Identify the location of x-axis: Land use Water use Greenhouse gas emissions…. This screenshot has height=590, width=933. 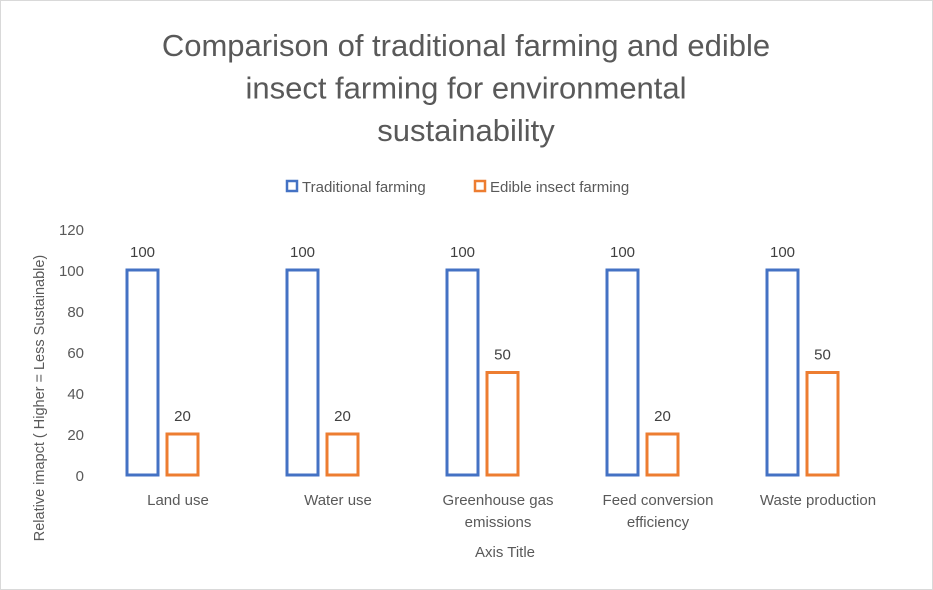
(511, 511).